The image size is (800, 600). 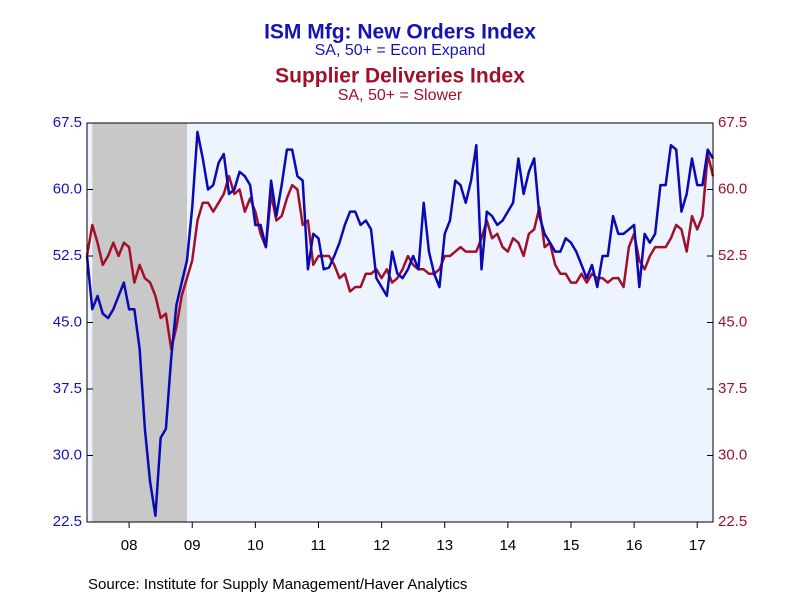 I want to click on x-tick-label: 09, so click(x=192, y=545).